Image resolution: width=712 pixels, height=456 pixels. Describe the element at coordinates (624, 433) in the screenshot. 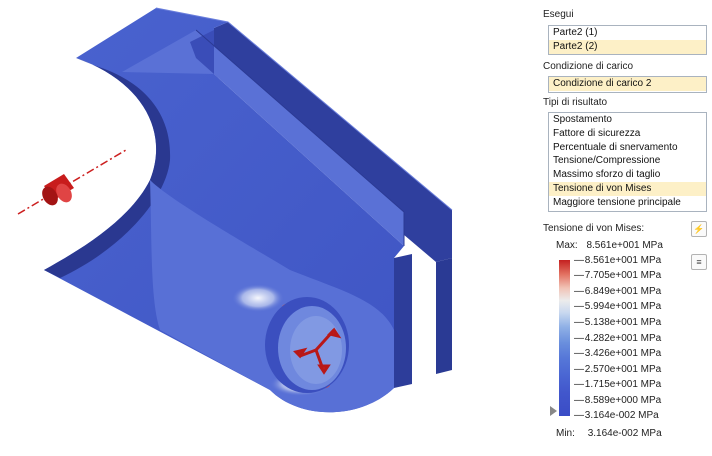

I see `legend-min-value: 3.164e-002 MPa` at that location.